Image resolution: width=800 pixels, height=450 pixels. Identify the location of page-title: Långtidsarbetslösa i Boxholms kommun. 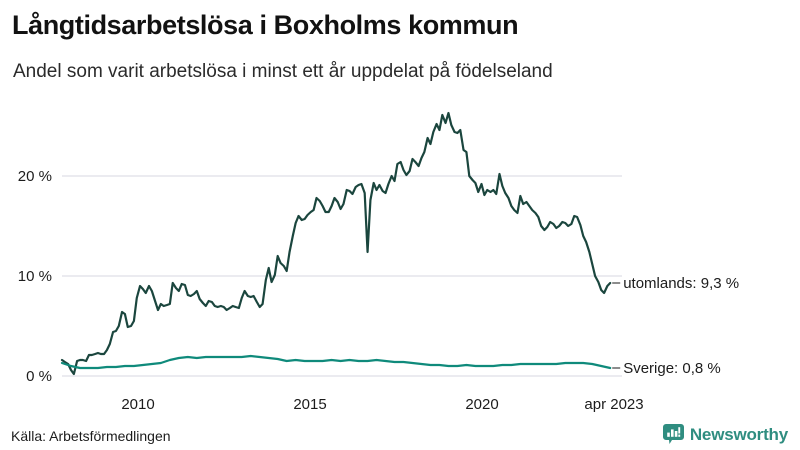
(265, 25).